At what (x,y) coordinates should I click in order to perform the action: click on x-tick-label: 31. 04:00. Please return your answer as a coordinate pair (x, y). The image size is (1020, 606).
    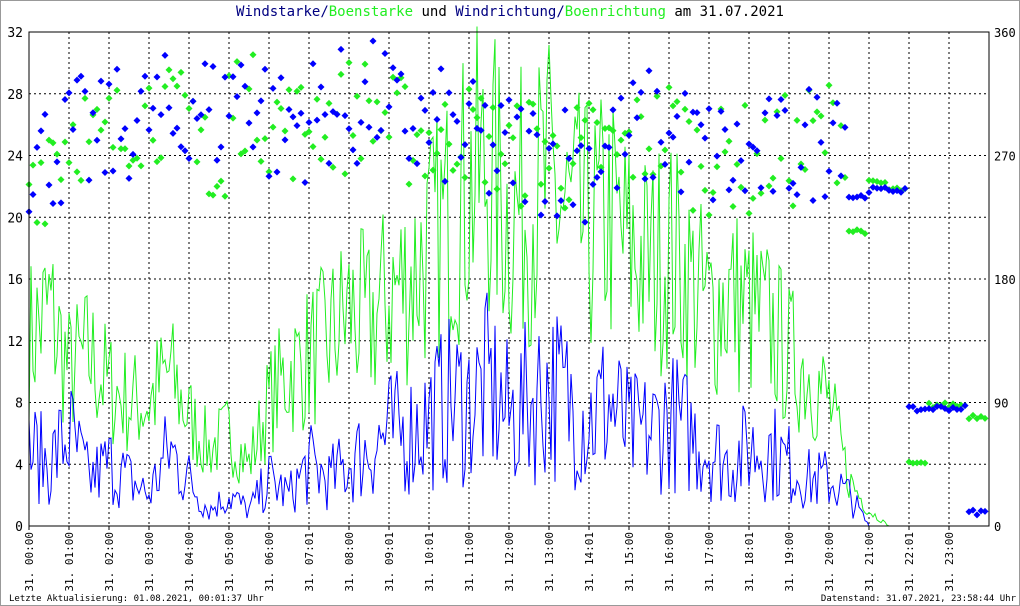
    Looking at the image, I should click on (189, 562).